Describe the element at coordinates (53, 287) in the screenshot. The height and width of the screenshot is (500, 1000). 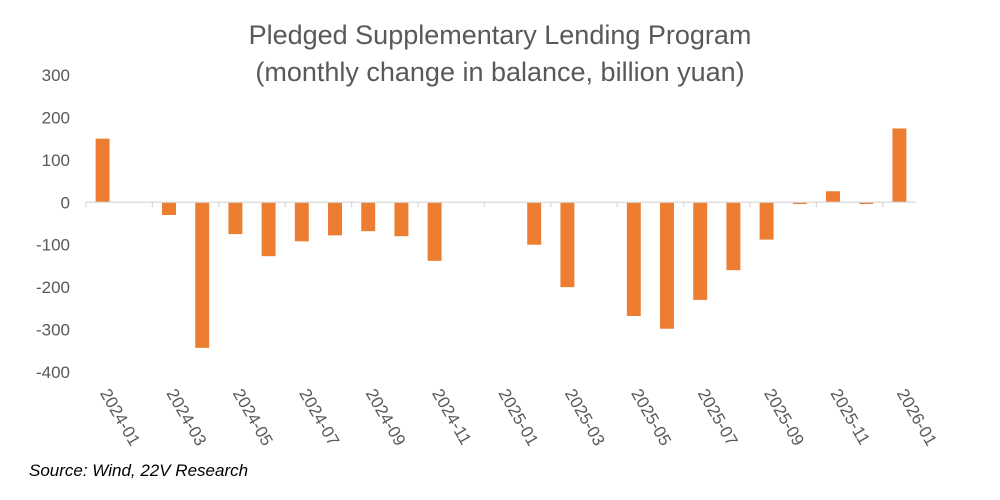
I see `y-tick-label: -200` at that location.